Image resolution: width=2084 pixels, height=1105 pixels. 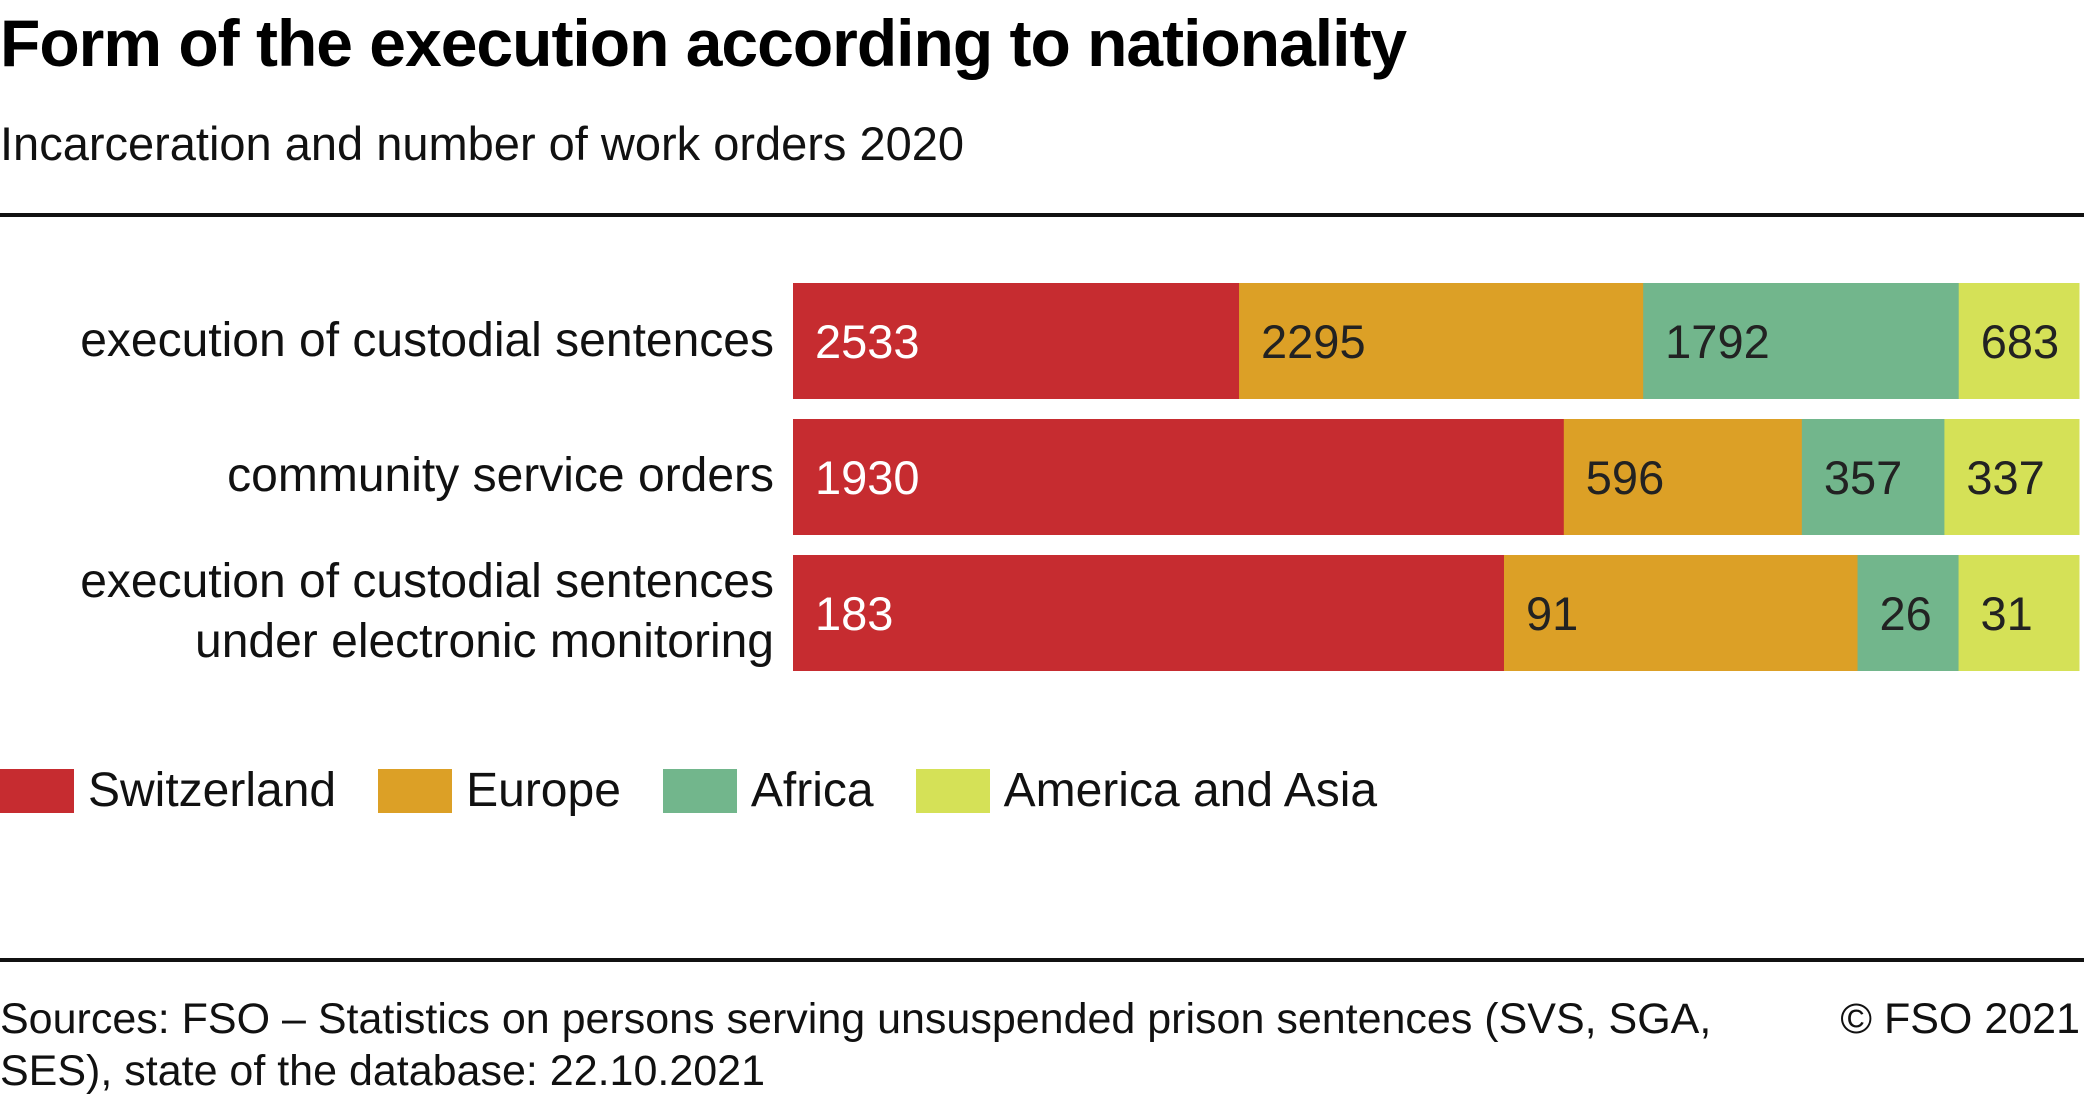 I want to click on copyright: © FSO 2021, so click(x=1960, y=1019).